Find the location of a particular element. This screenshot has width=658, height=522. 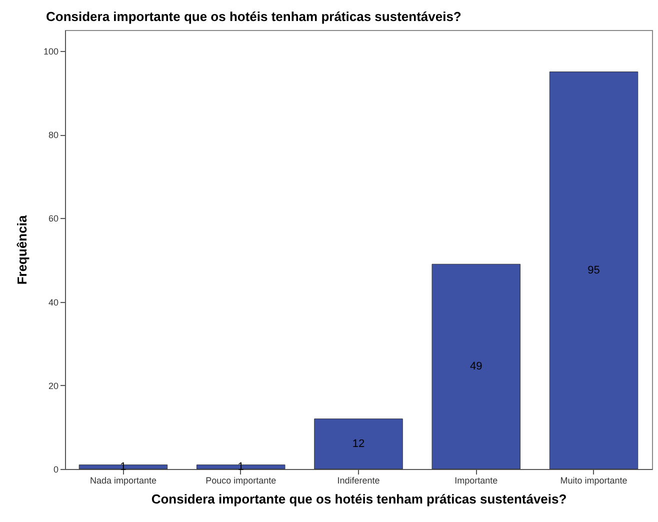

y-tick-label: 40 is located at coordinates (53, 302).